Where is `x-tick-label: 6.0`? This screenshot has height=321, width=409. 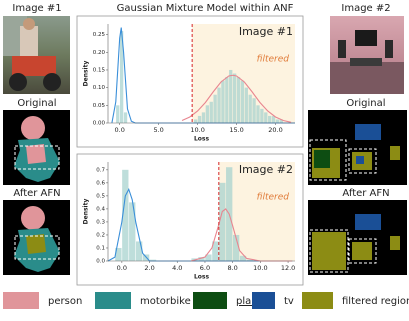 x-tick-label: 6.0 is located at coordinates (205, 268).